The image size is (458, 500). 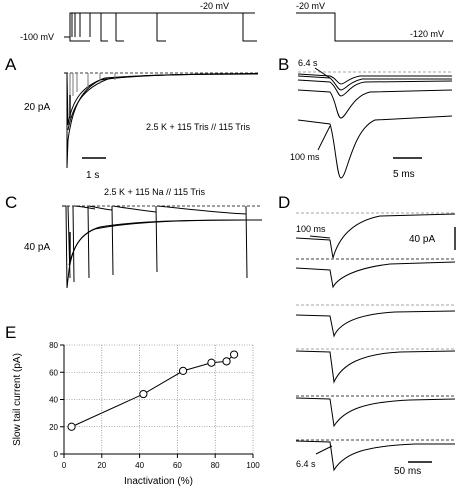 I want to click on panel-a-step-label: -20 mV, so click(x=214, y=6).